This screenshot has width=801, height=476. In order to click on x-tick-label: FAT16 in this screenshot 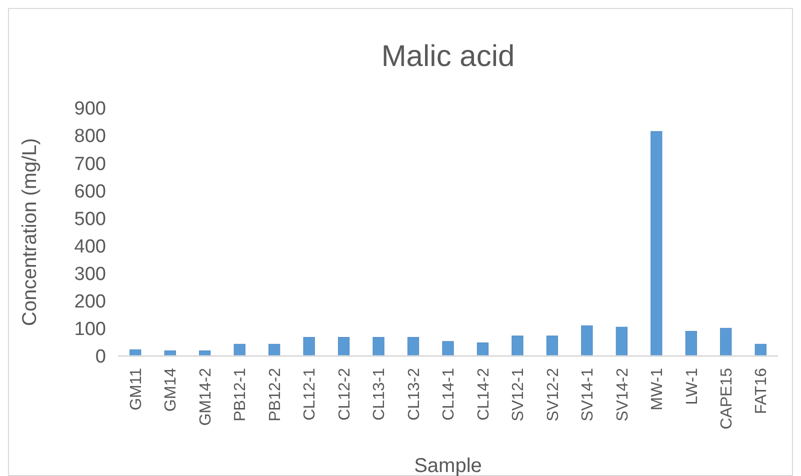, I will do `click(761, 391)`.